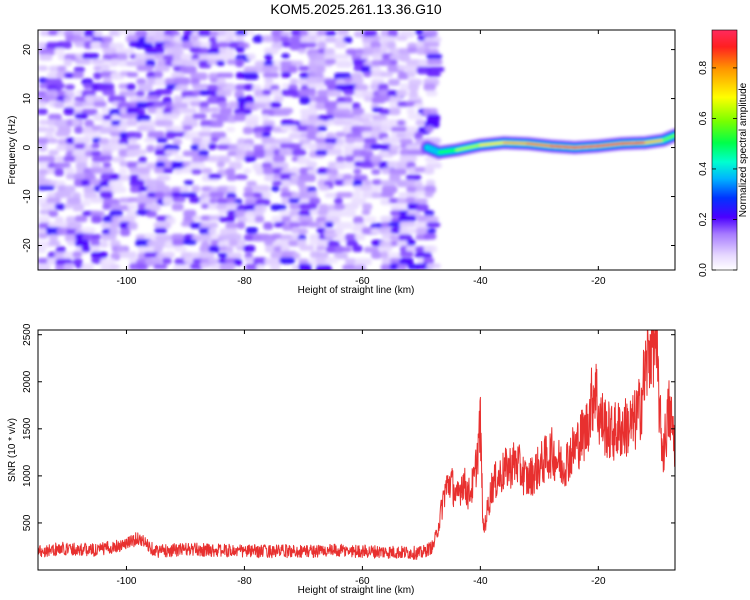 Image resolution: width=750 pixels, height=600 pixels. What do you see at coordinates (27, 522) in the screenshot?
I see `y-tick-label: 500` at bounding box center [27, 522].